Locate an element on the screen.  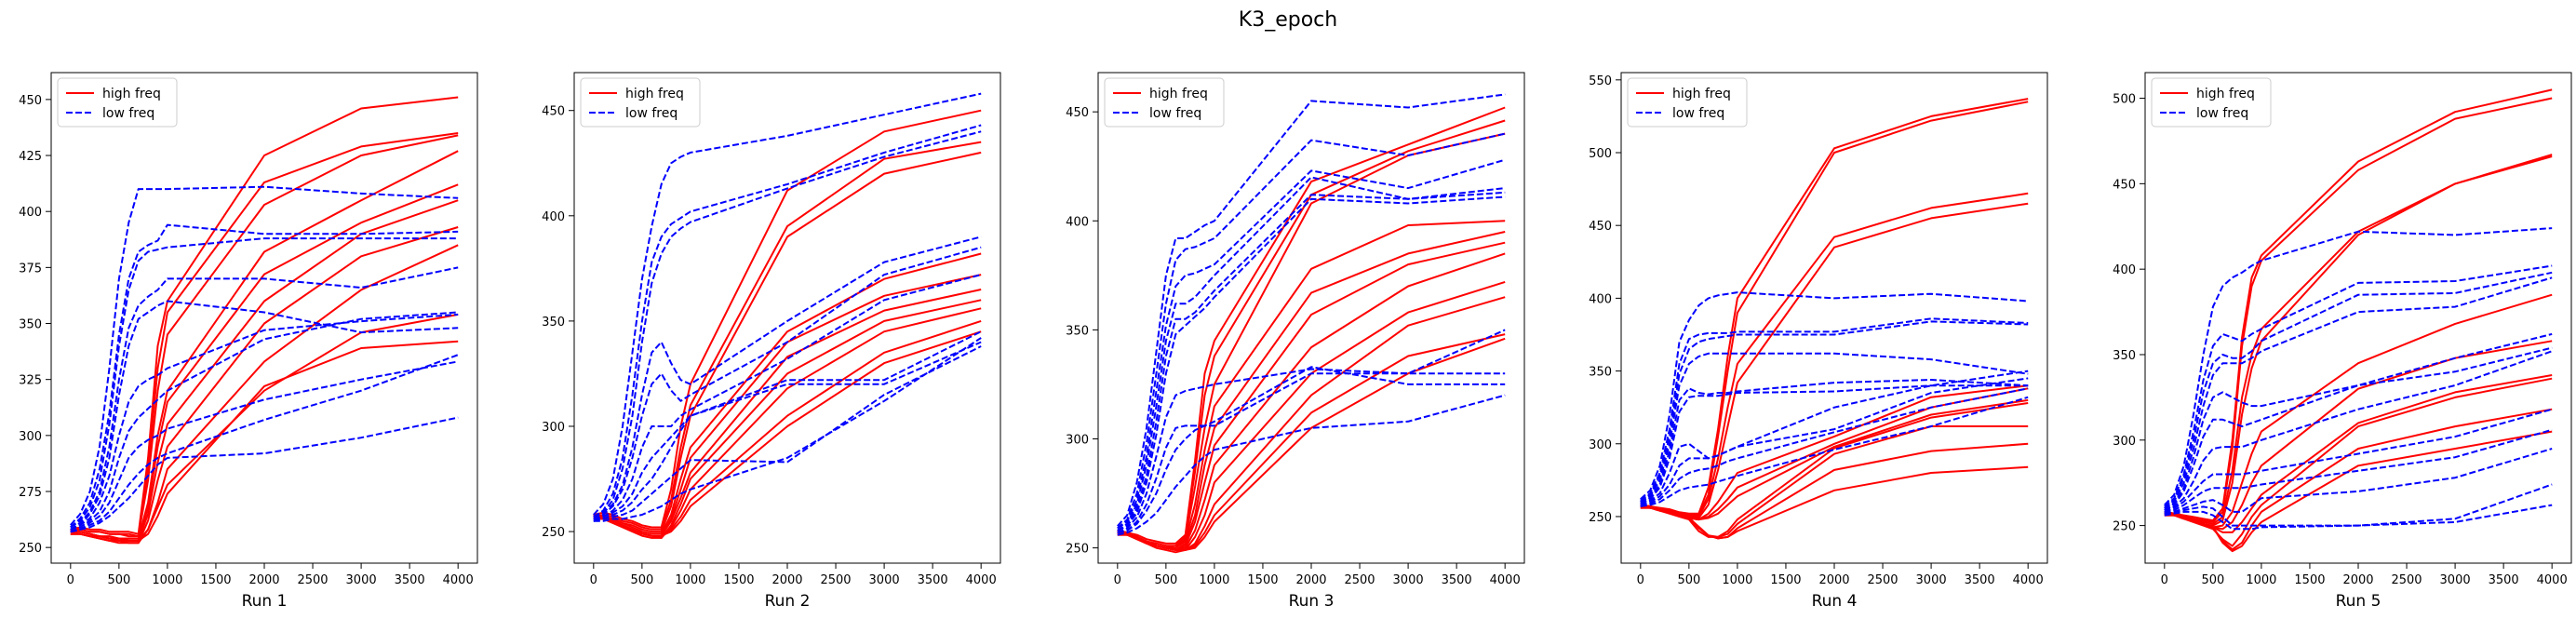
x-tick-label: 1000 is located at coordinates (690, 580).